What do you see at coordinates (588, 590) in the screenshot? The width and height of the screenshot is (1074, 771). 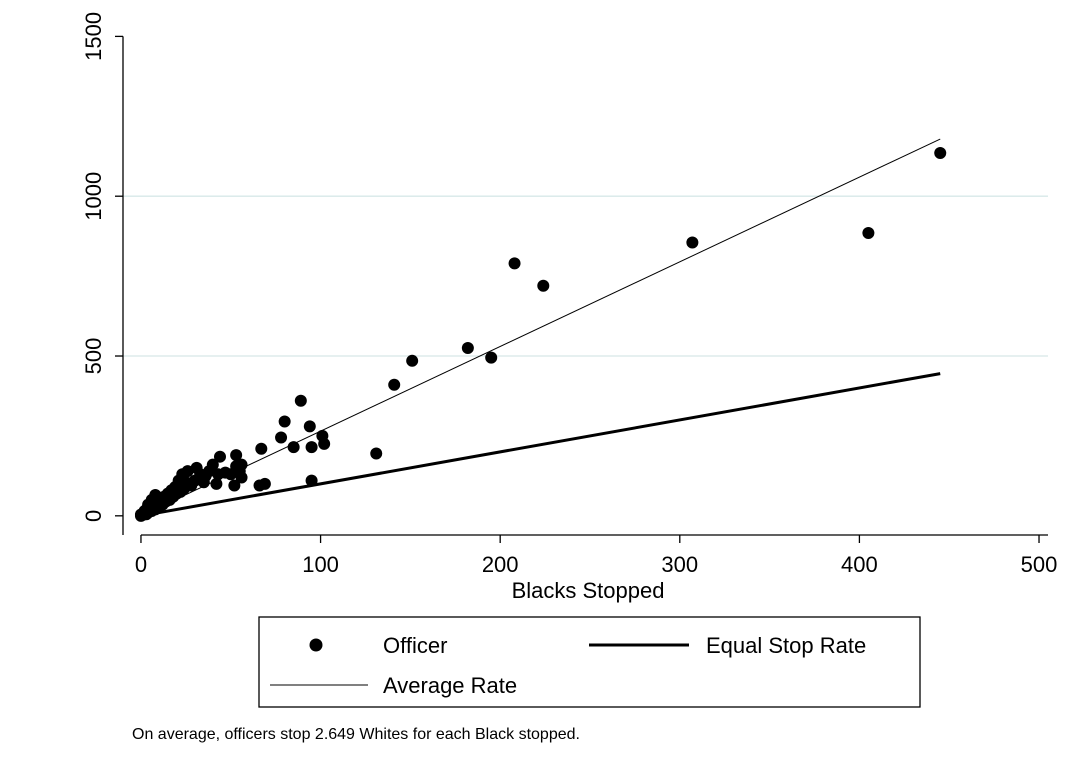 I see `x-axis-title: Blacks Stopped` at bounding box center [588, 590].